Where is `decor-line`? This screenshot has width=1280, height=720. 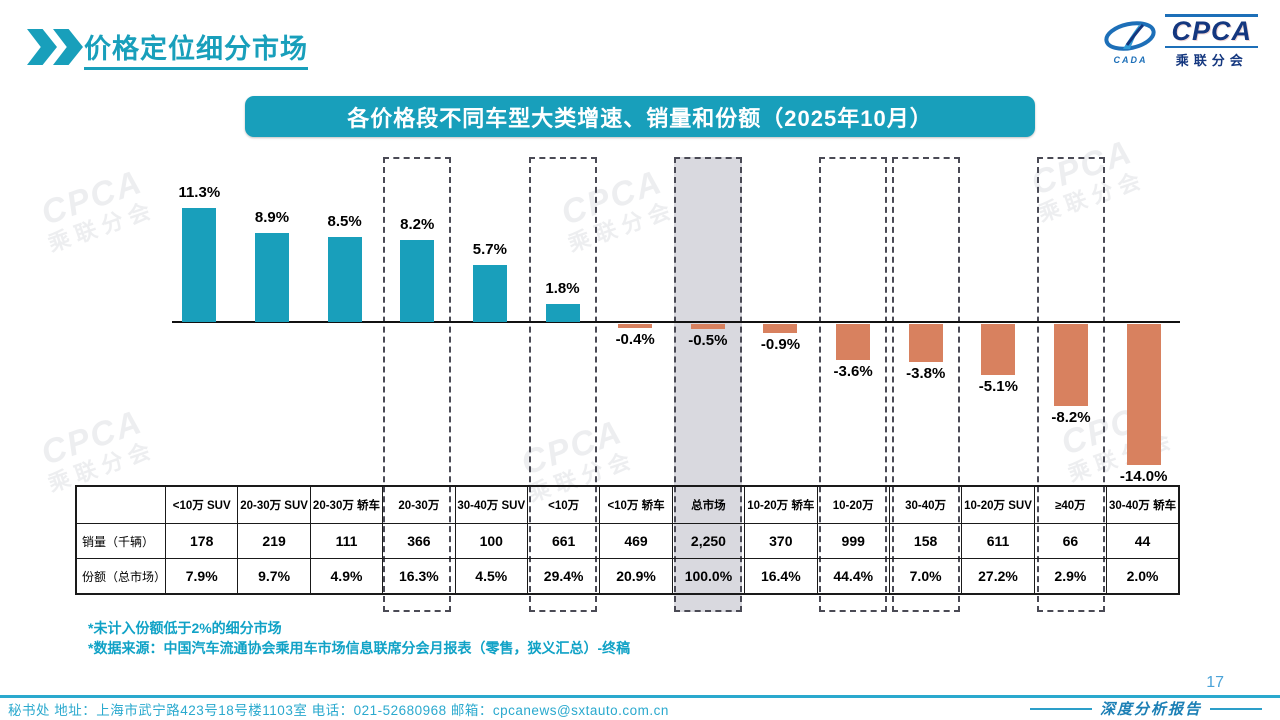 decor-line is located at coordinates (1236, 708).